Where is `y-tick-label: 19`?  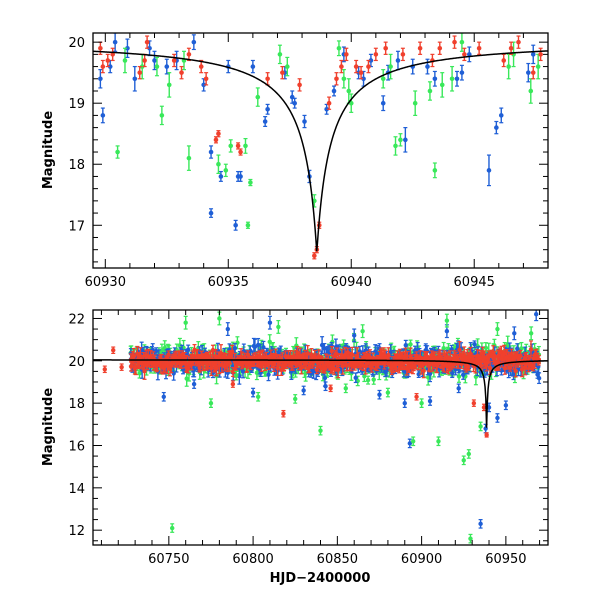 y-tick-label: 19 is located at coordinates (76, 104).